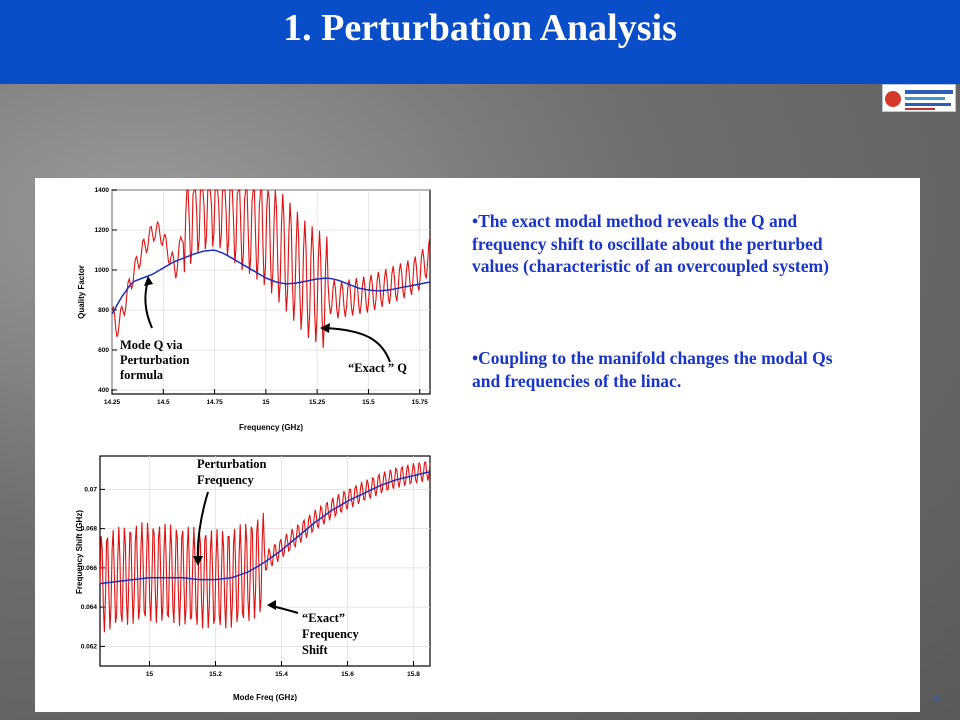 The height and width of the screenshot is (720, 960). What do you see at coordinates (357, 345) in the screenshot?
I see `chart1-arrow` at bounding box center [357, 345].